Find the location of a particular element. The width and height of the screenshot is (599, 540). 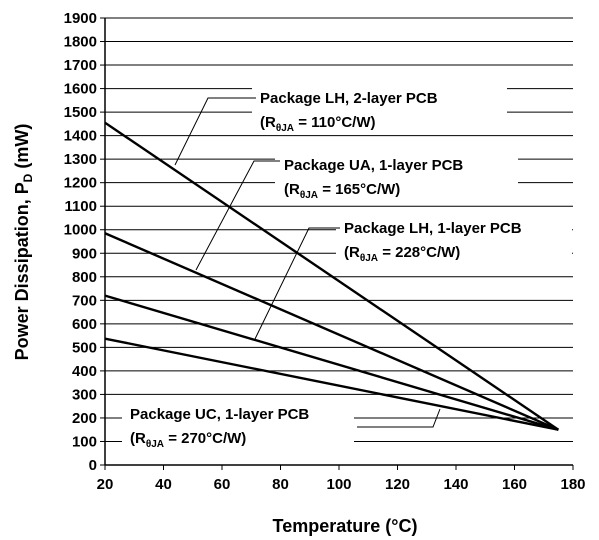

annotation-resistance-ua-1layer: (RθJA = 165°C/W) is located at coordinates (342, 191).